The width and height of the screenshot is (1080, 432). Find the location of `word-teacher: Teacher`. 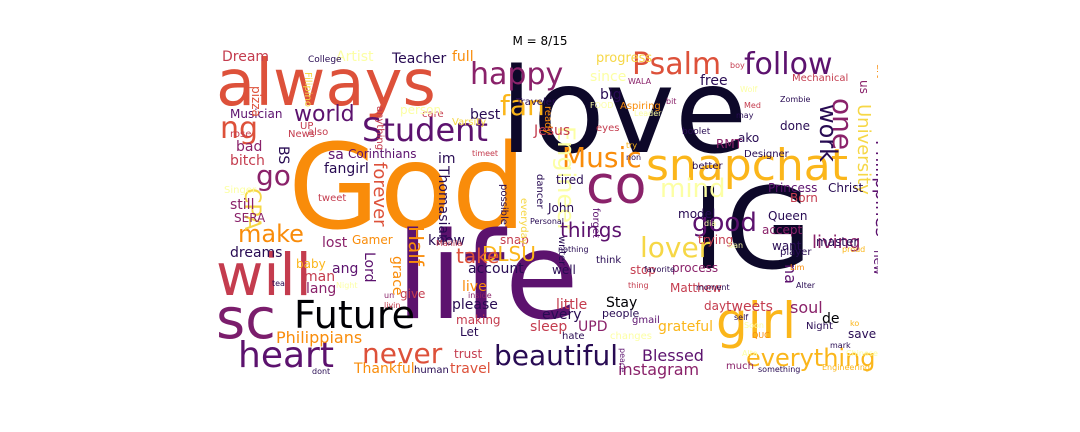

word-teacher: Teacher is located at coordinates (419, 59).